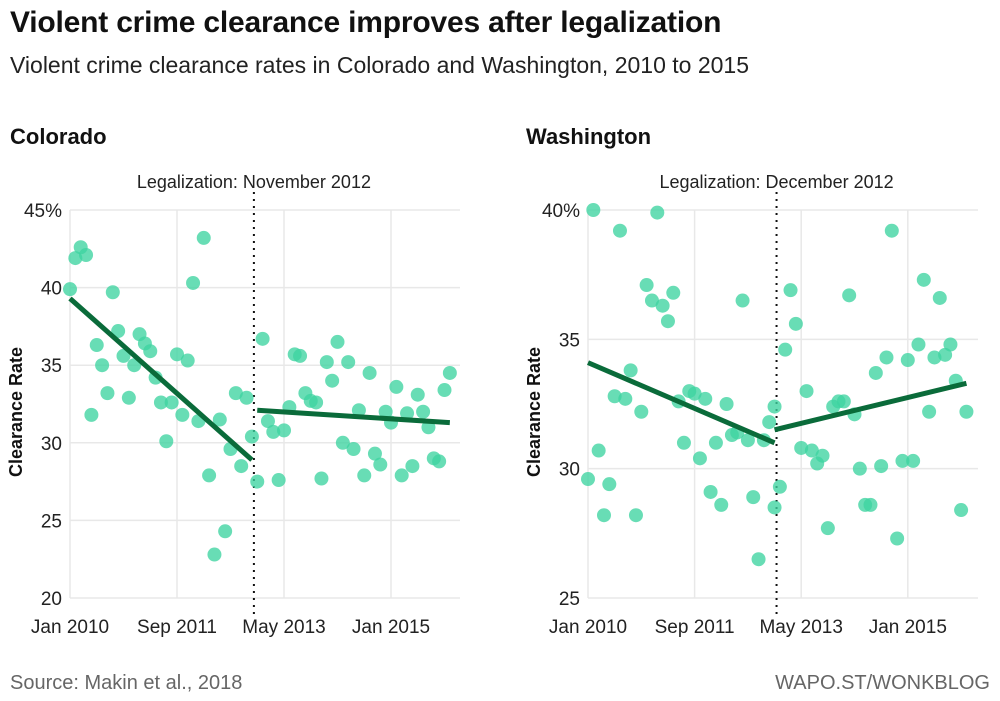 The image size is (1000, 701). I want to click on x-tick-label: Sep 2011, so click(695, 627).